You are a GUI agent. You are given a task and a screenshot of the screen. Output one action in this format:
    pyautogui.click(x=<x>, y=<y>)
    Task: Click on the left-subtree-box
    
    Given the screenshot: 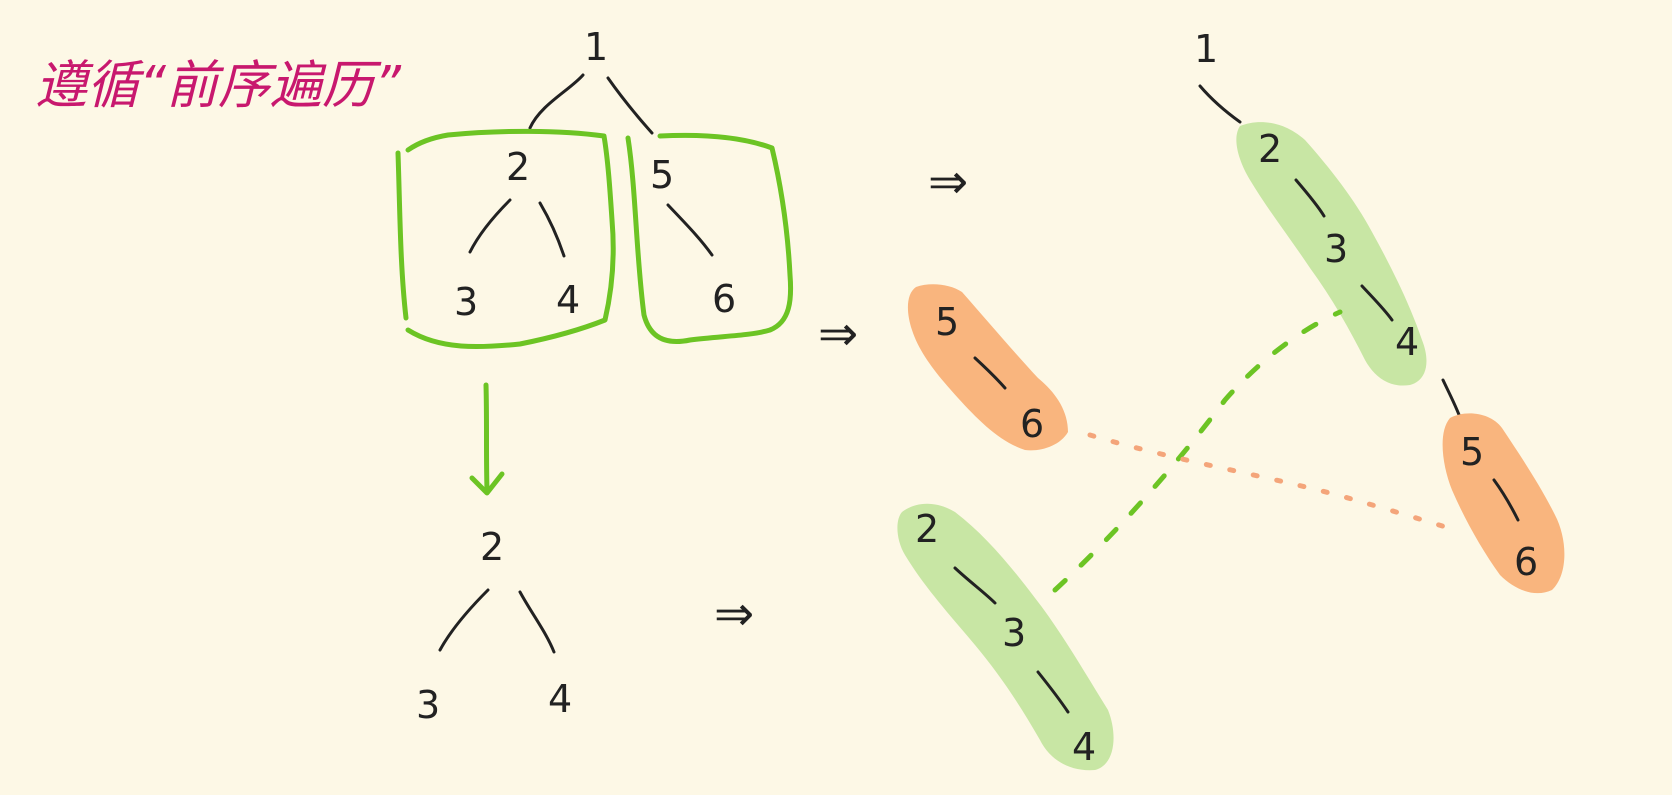 What is the action you would take?
    pyautogui.click(x=505, y=239)
    